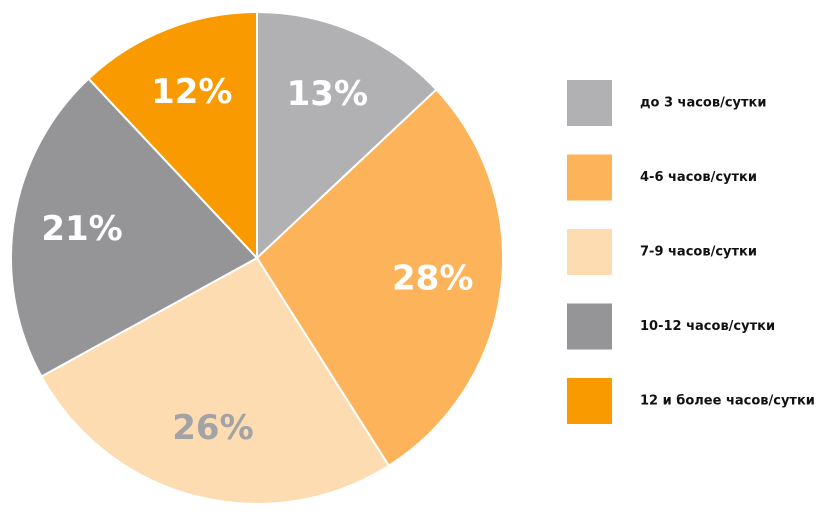 The width and height of the screenshot is (840, 520). What do you see at coordinates (707, 326) in the screenshot?
I see `legend-label: 10-12 часов/сутки` at bounding box center [707, 326].